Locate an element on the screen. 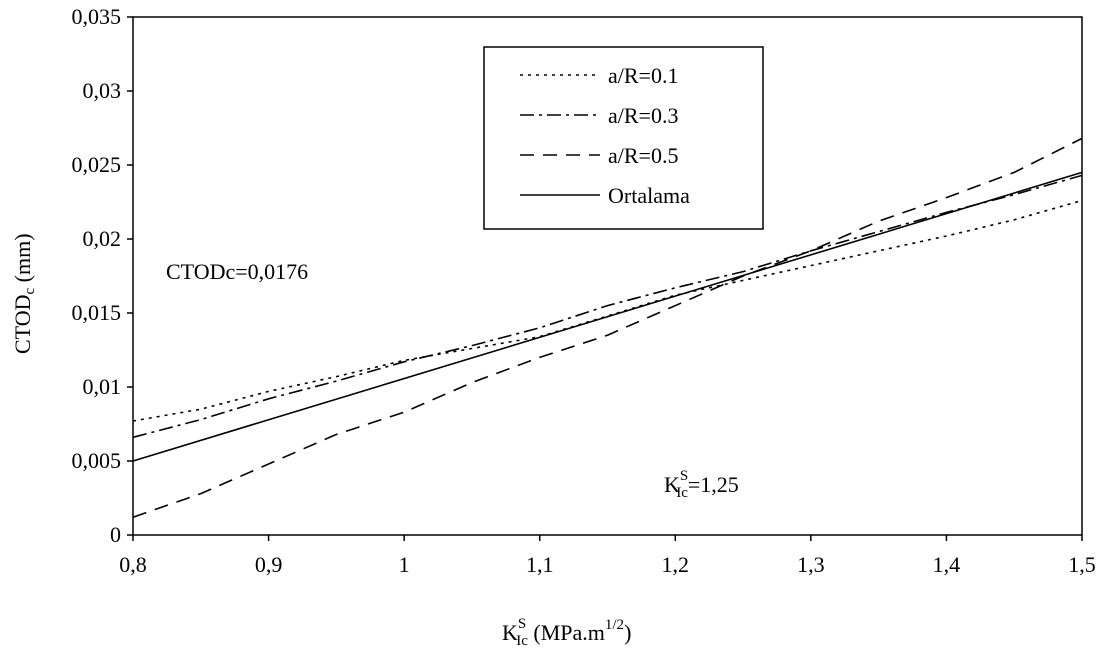 The height and width of the screenshot is (650, 1103). legend-box is located at coordinates (623, 138).